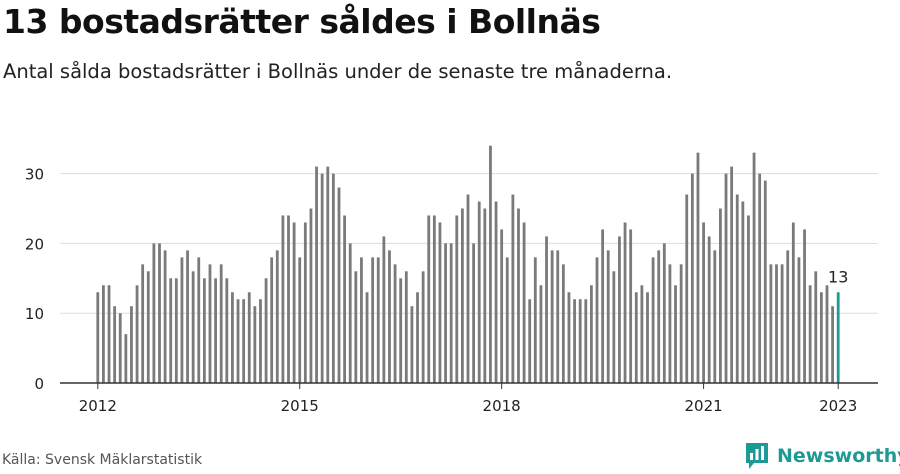  I want to click on x-tick-label: 2018, so click(502, 406).